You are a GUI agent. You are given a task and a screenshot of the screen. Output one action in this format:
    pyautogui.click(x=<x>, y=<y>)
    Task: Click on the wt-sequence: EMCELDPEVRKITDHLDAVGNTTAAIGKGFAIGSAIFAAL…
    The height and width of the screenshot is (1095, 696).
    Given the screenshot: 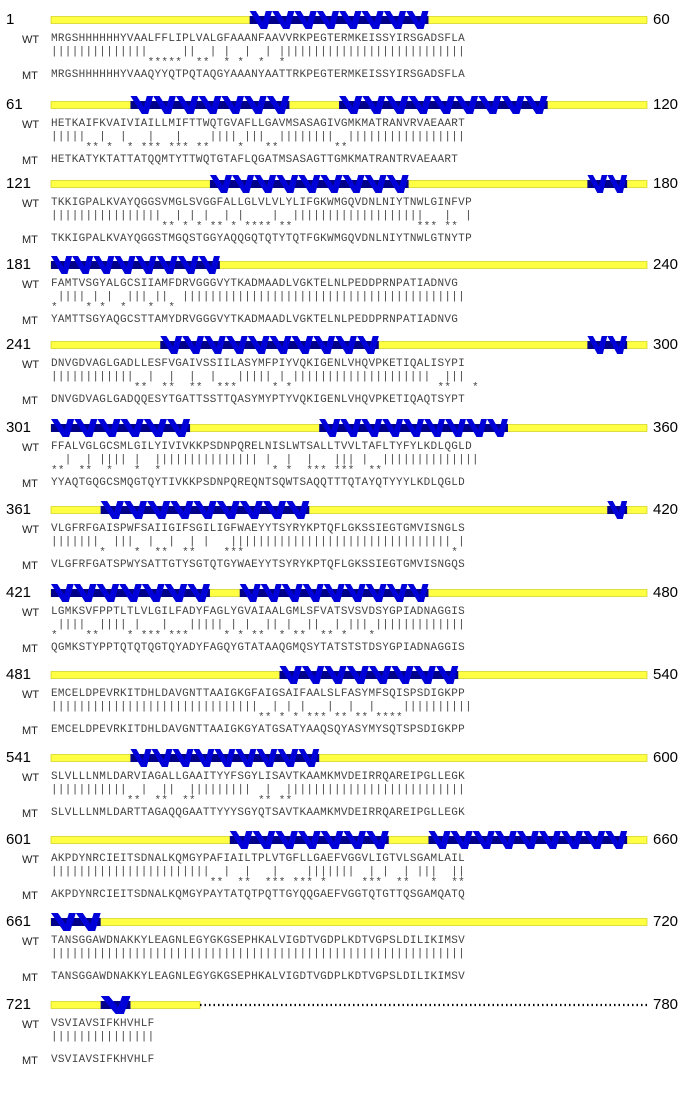 What is the action you would take?
    pyautogui.click(x=258, y=694)
    